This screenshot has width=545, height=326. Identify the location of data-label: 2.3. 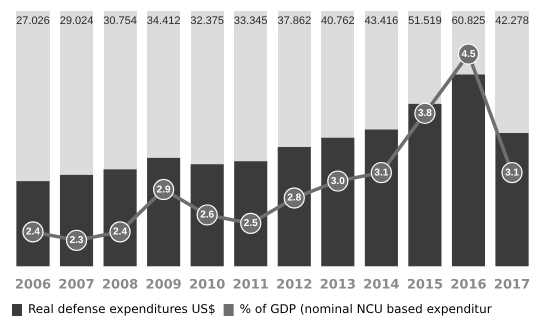
(77, 240).